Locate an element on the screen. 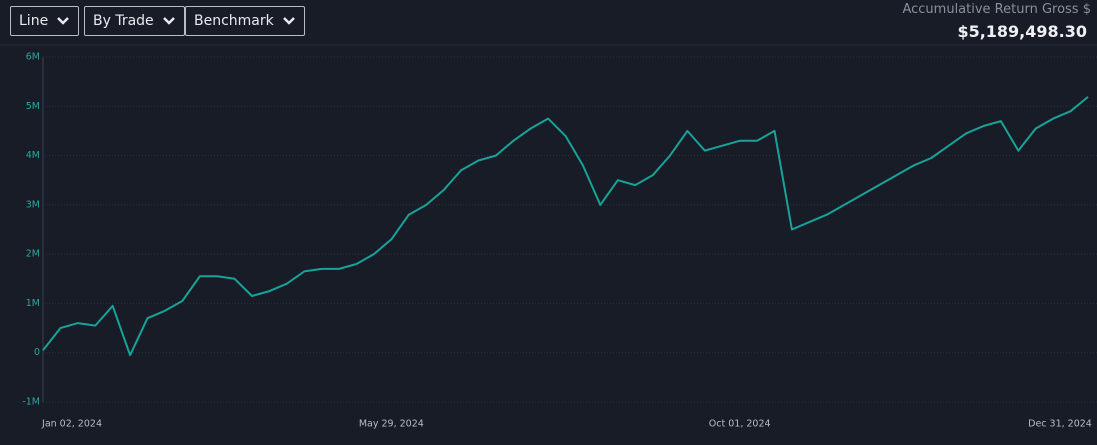 The width and height of the screenshot is (1097, 445). button-label: Line is located at coordinates (34, 21).